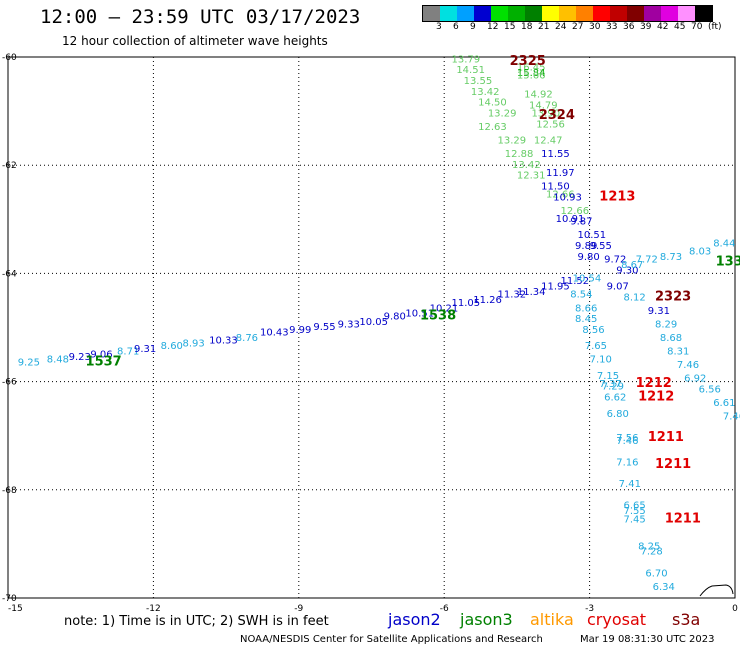 The width and height of the screenshot is (740, 650). What do you see at coordinates (153, 609) in the screenshot?
I see `lon-tick-label: -12` at bounding box center [153, 609].